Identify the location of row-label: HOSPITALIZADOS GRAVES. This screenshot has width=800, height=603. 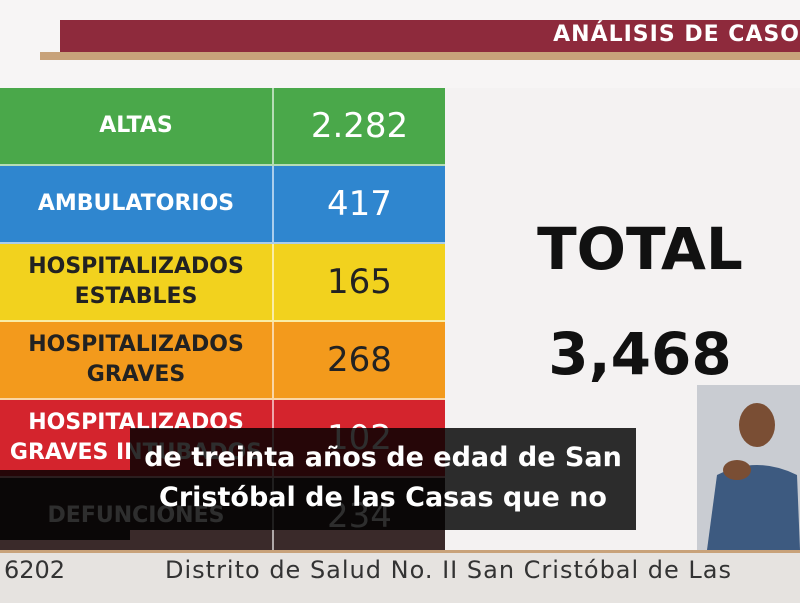
(137, 360).